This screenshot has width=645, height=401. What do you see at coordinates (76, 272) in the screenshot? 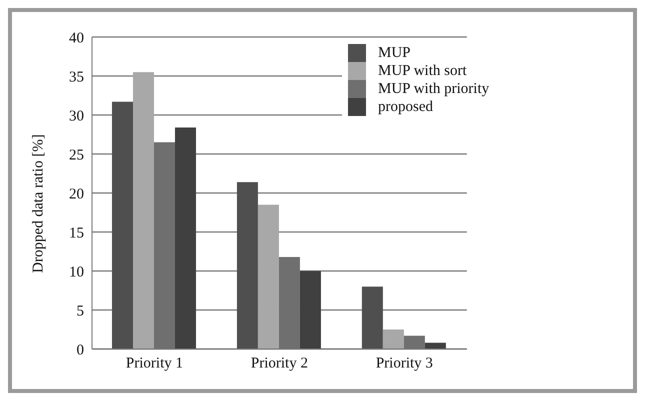
I see `y-tick-label: 10` at bounding box center [76, 272].